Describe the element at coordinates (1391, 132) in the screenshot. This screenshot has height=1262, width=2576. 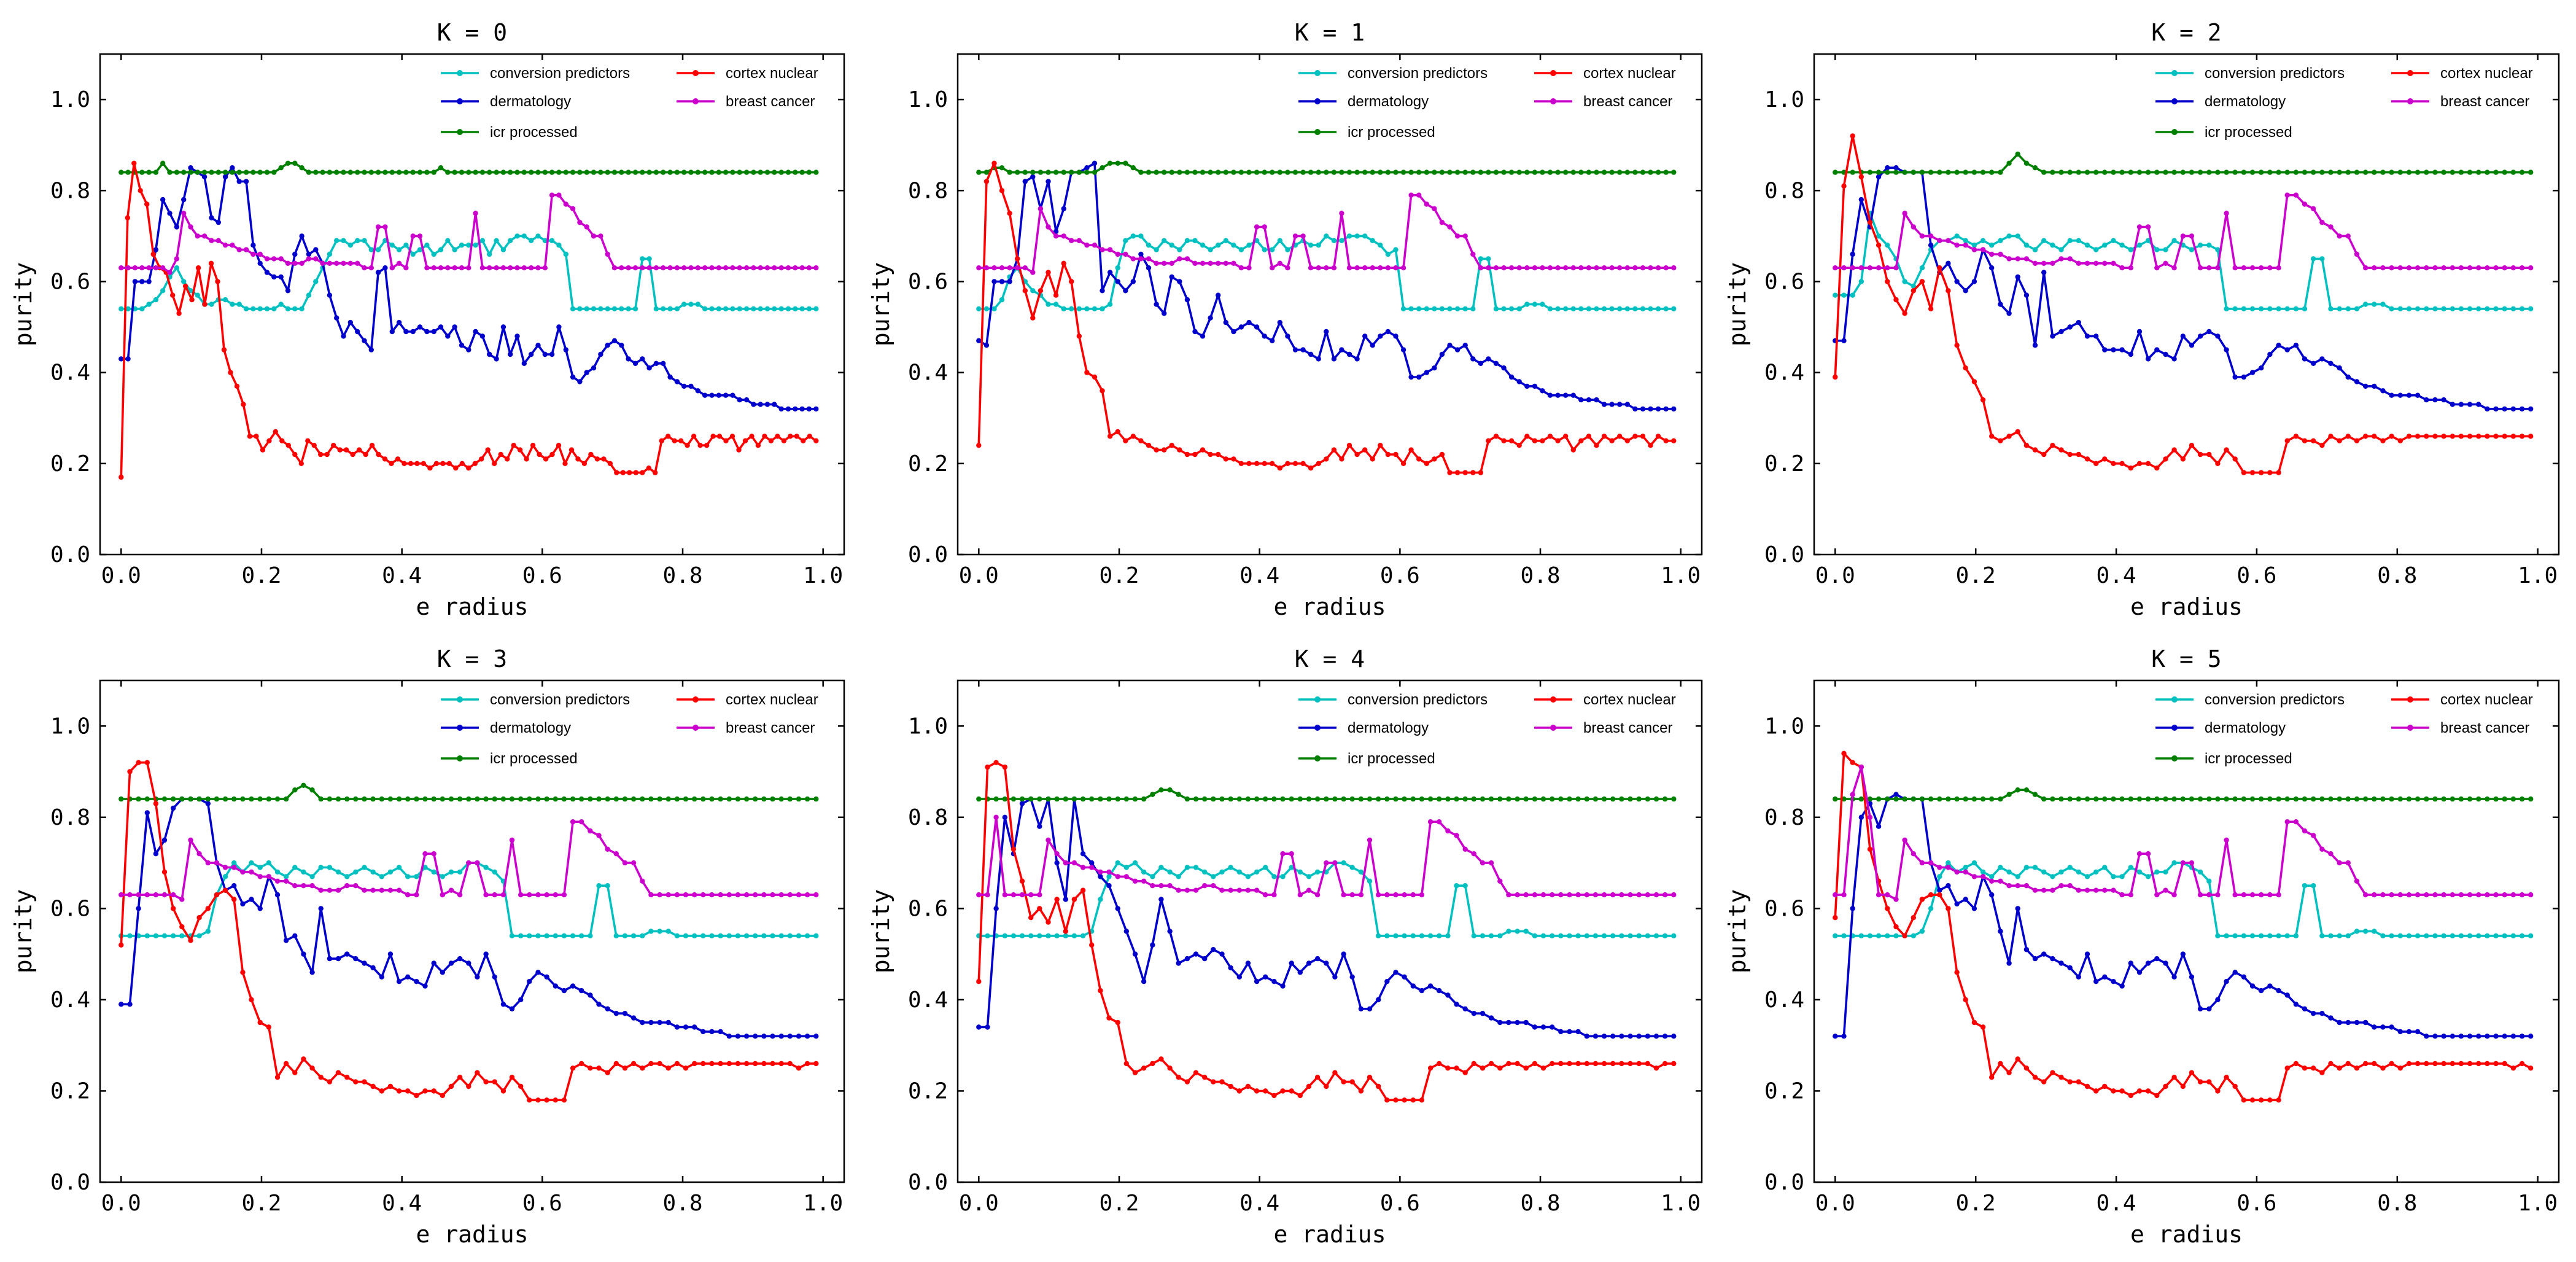
I see `legend-label: icr processed` at that location.